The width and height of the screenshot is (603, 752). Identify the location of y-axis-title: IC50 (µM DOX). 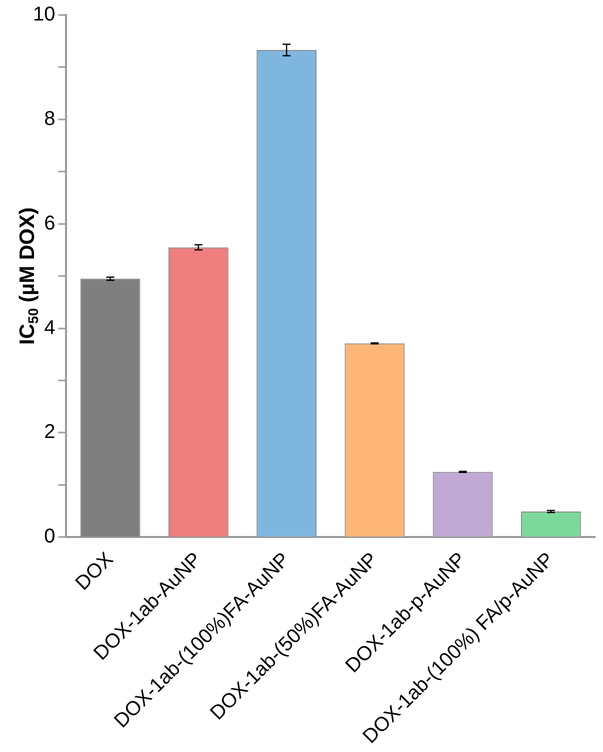
(28, 276).